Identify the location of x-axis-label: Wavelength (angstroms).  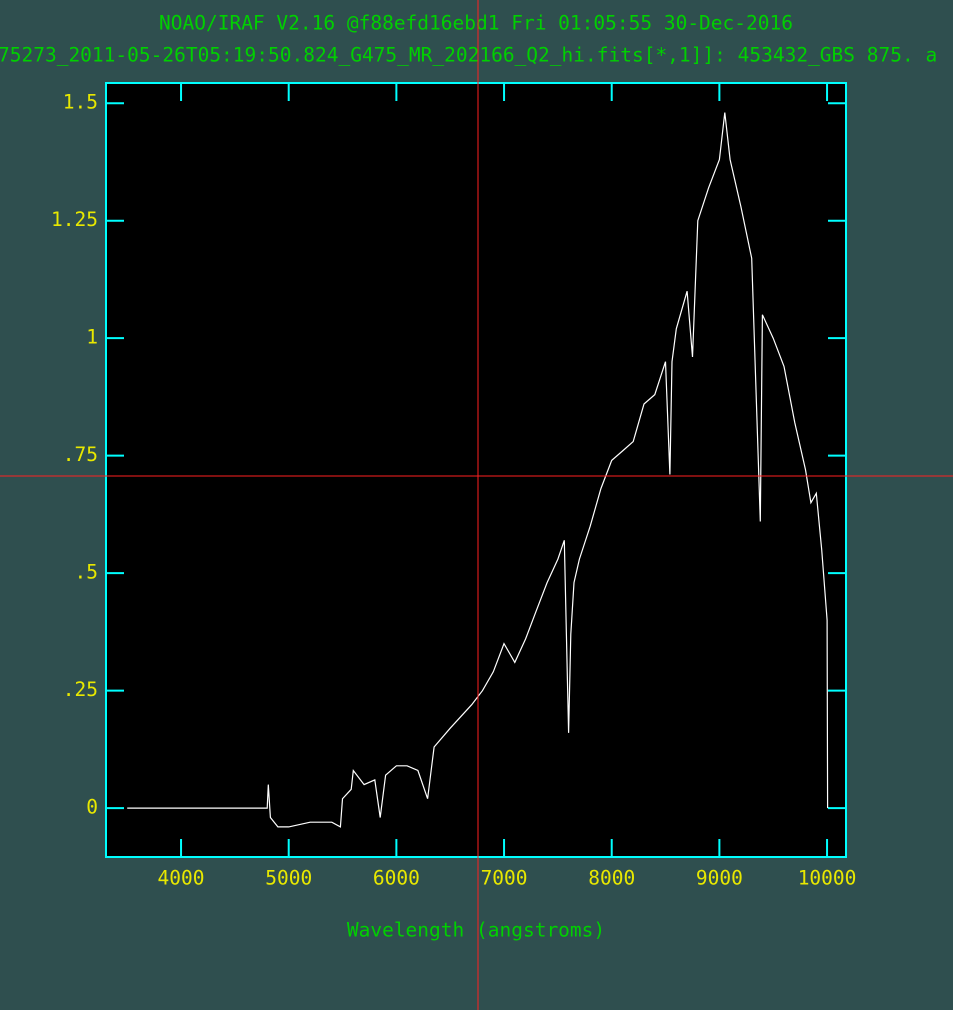
(476, 930).